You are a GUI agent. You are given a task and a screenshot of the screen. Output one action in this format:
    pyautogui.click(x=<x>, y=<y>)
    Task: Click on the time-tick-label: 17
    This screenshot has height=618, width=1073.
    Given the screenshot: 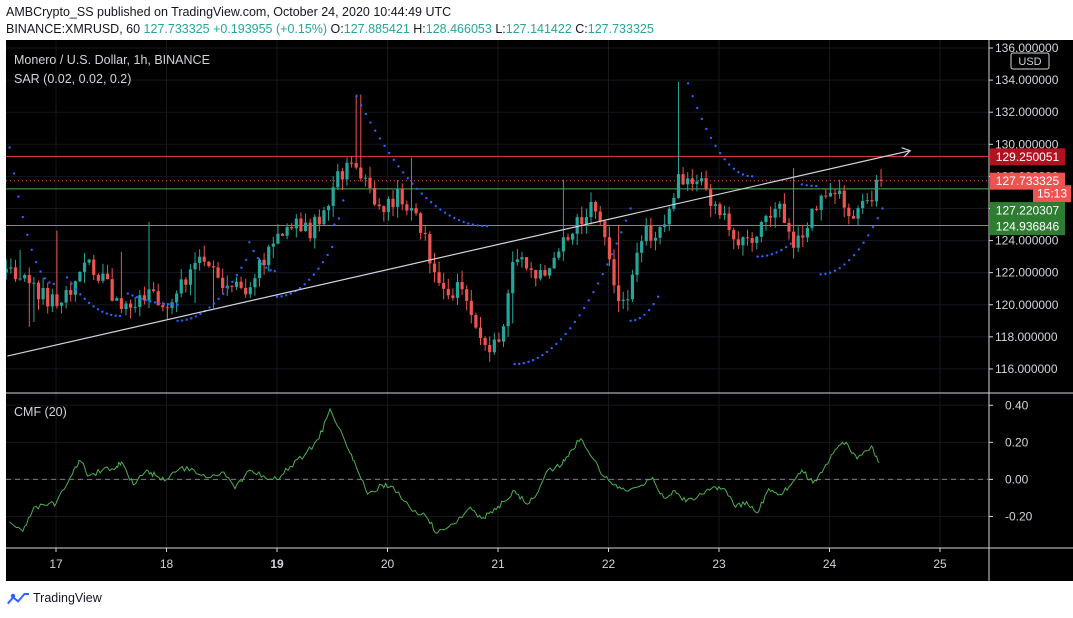 What is the action you would take?
    pyautogui.click(x=56, y=564)
    